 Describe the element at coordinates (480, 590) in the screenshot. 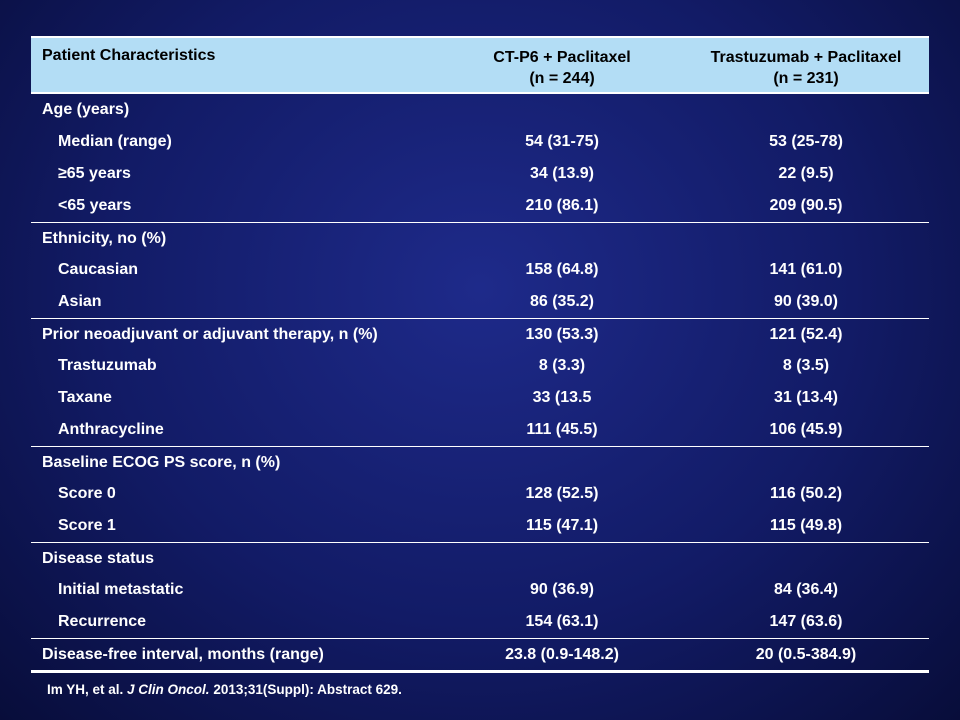

I see `table-row: Initial metastatic 90 (36.9) 84 (36.4)` at that location.